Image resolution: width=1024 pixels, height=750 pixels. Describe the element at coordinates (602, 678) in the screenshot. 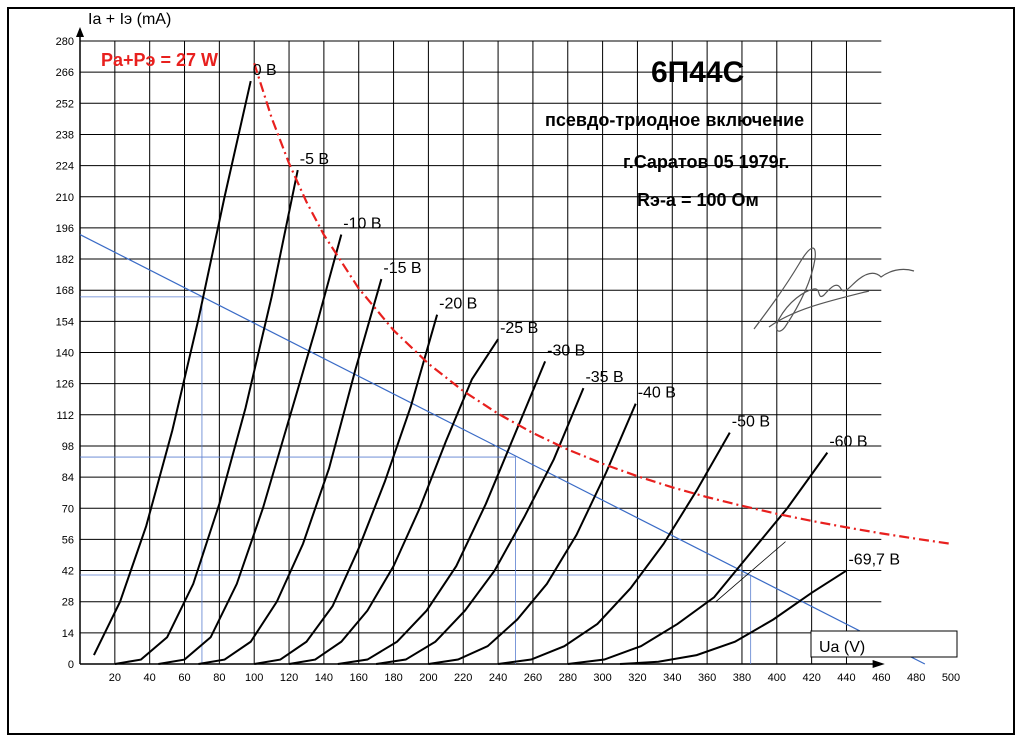

I see `x-tick-label: 300` at that location.